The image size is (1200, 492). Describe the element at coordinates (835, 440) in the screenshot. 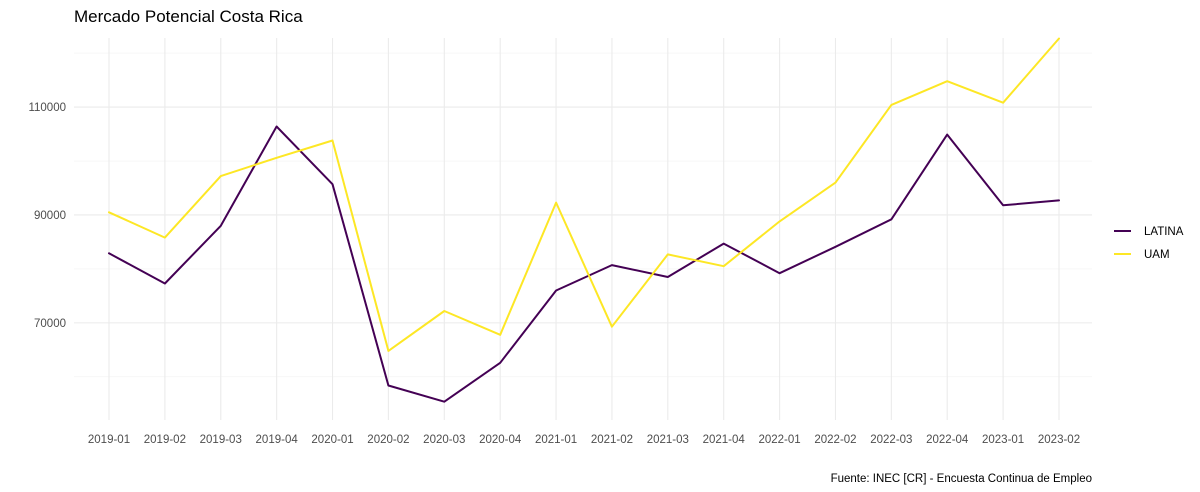

I see `x-tick-label: 2022-02` at that location.